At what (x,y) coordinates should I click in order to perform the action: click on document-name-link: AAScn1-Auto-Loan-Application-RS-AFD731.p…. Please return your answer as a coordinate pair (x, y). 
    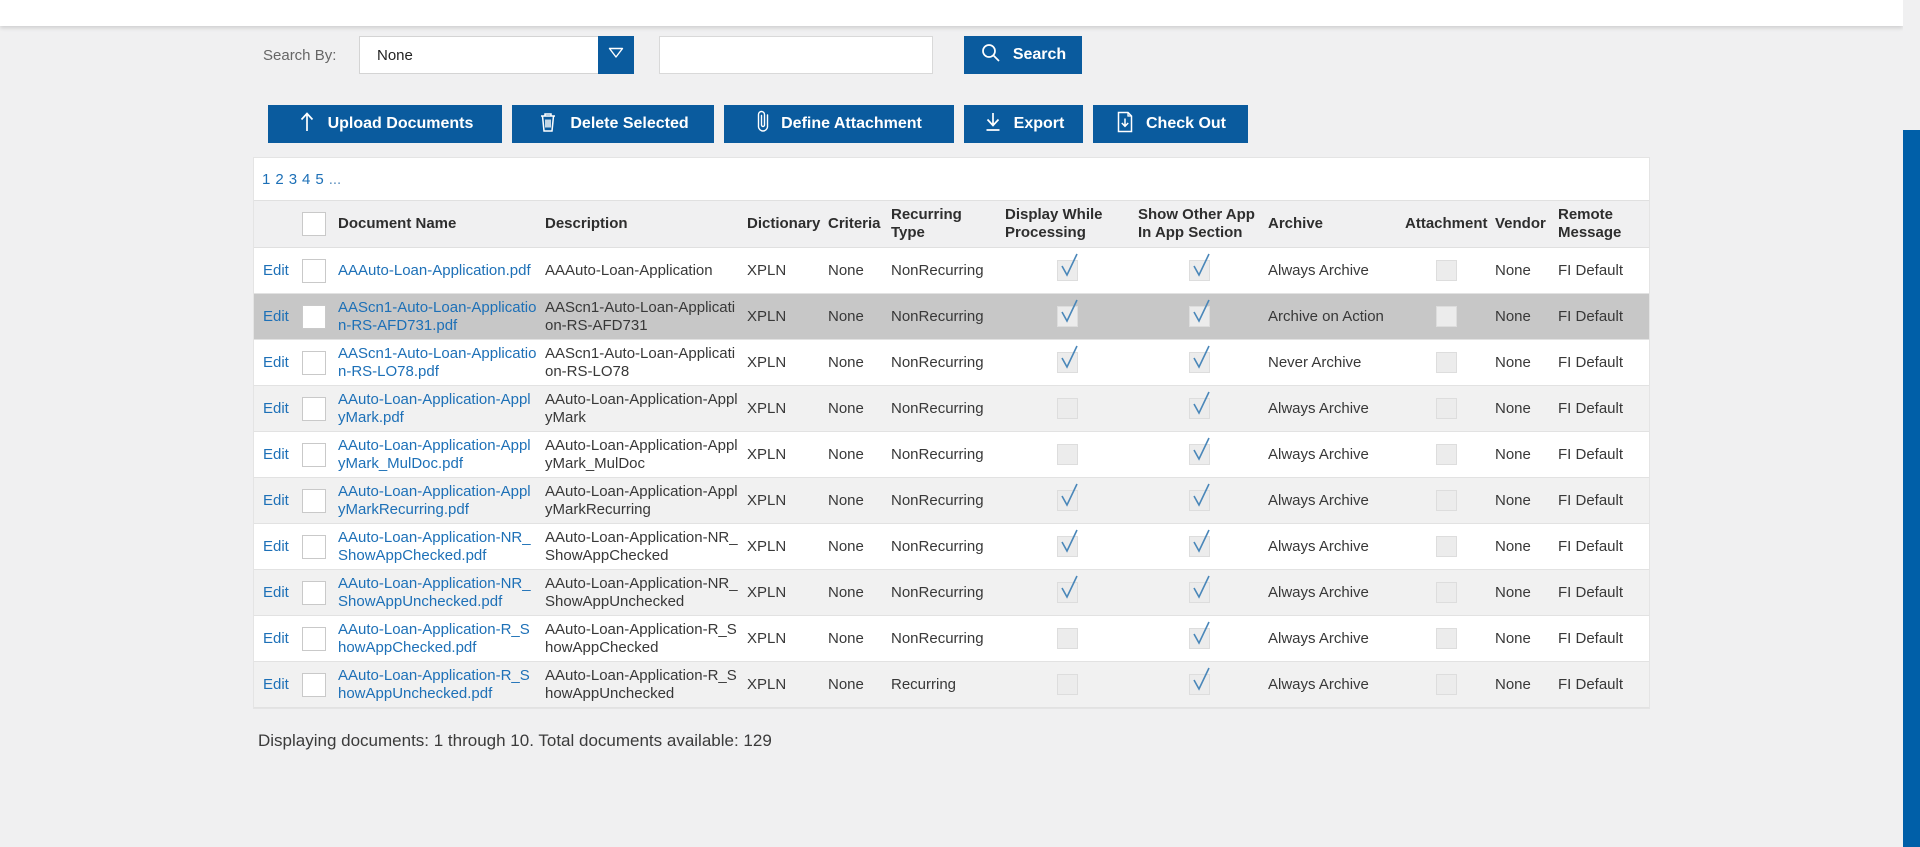
    Looking at the image, I should click on (437, 316).